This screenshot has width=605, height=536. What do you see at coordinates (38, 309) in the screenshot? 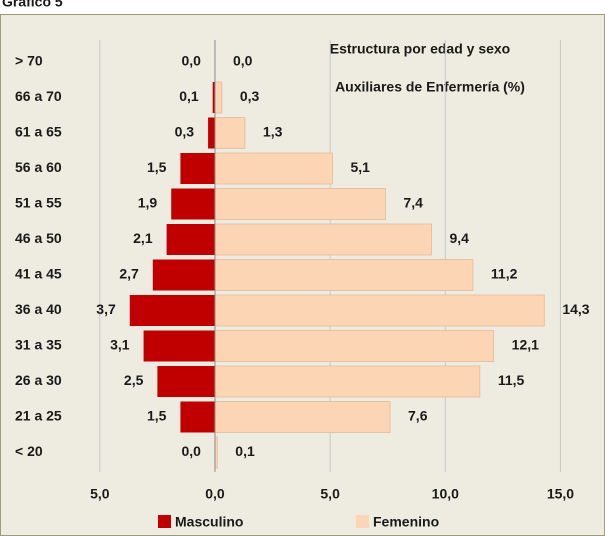
I see `y-tick-label: 36 a 40` at bounding box center [38, 309].